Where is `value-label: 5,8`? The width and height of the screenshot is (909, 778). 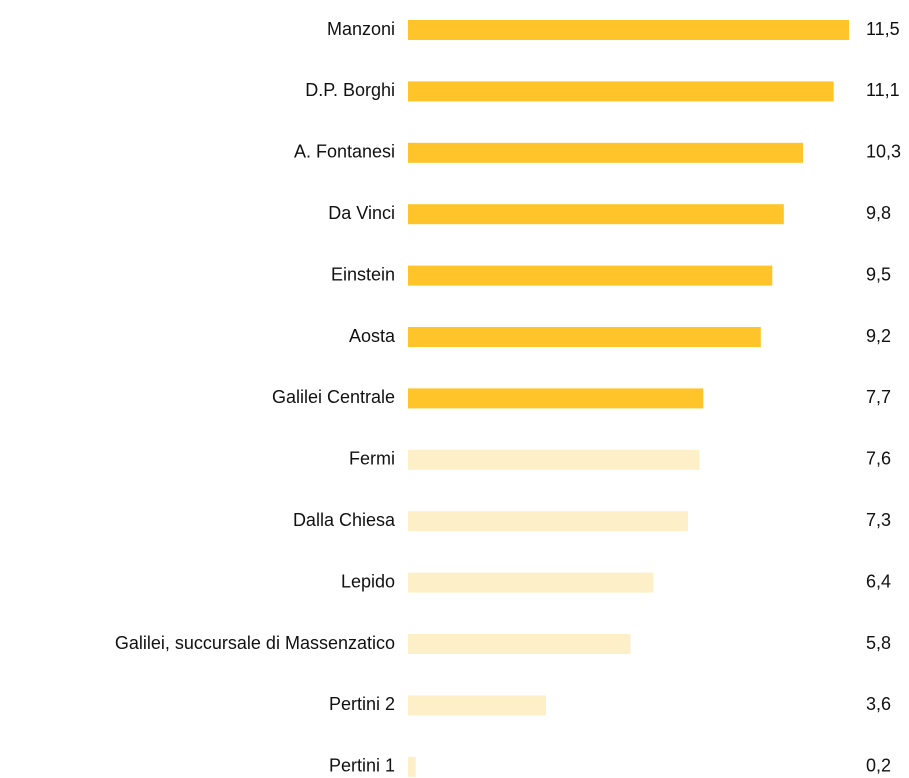 value-label: 5,8 is located at coordinates (878, 643).